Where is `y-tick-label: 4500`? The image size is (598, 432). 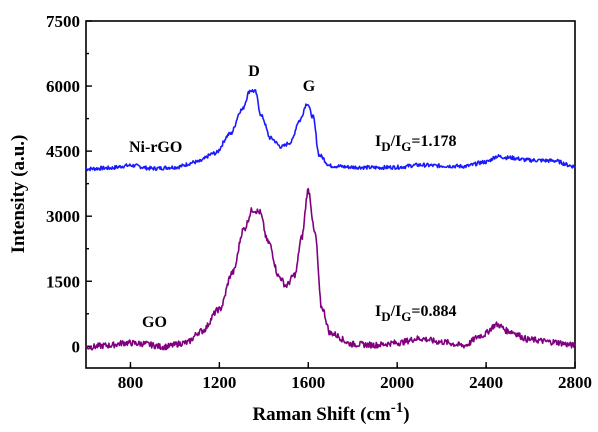
y-tick-label: 4500 is located at coordinates (63, 151).